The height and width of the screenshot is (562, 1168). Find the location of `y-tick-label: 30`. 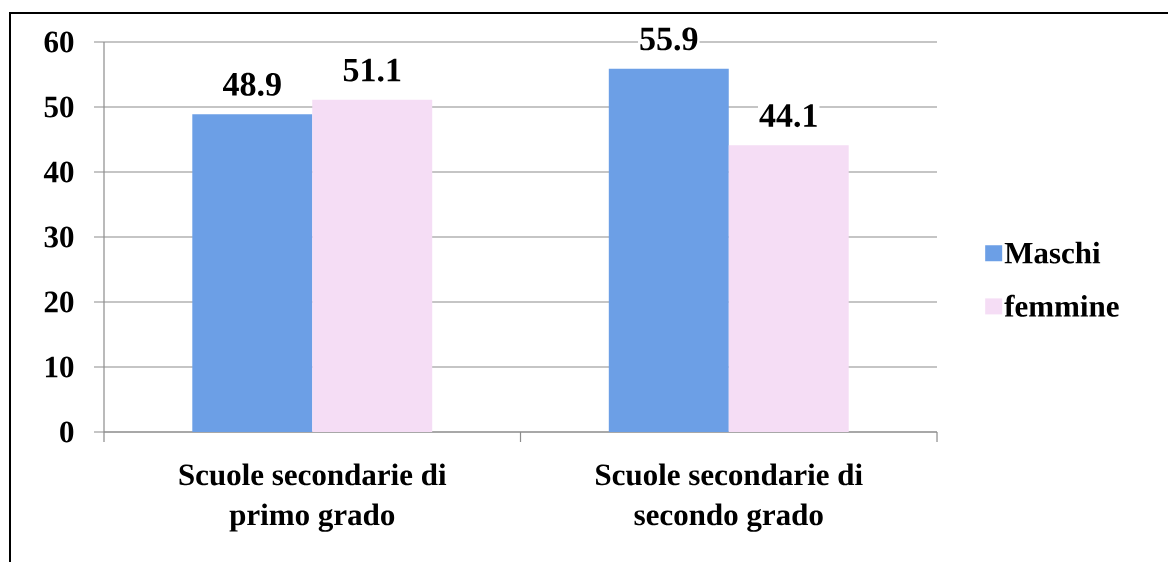

y-tick-label: 30 is located at coordinates (59, 237).